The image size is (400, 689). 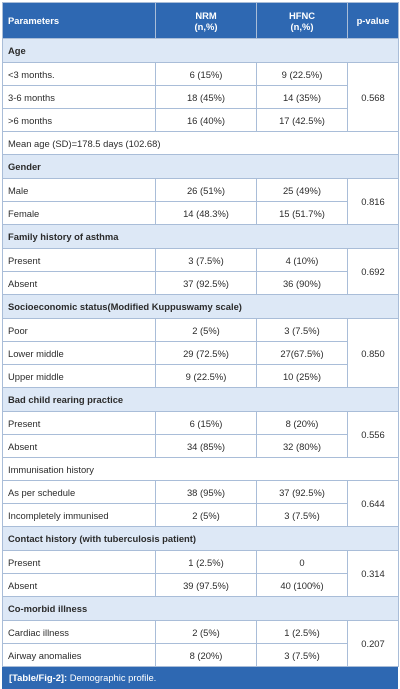 I want to click on section-header-row: Gender, so click(x=200, y=166).